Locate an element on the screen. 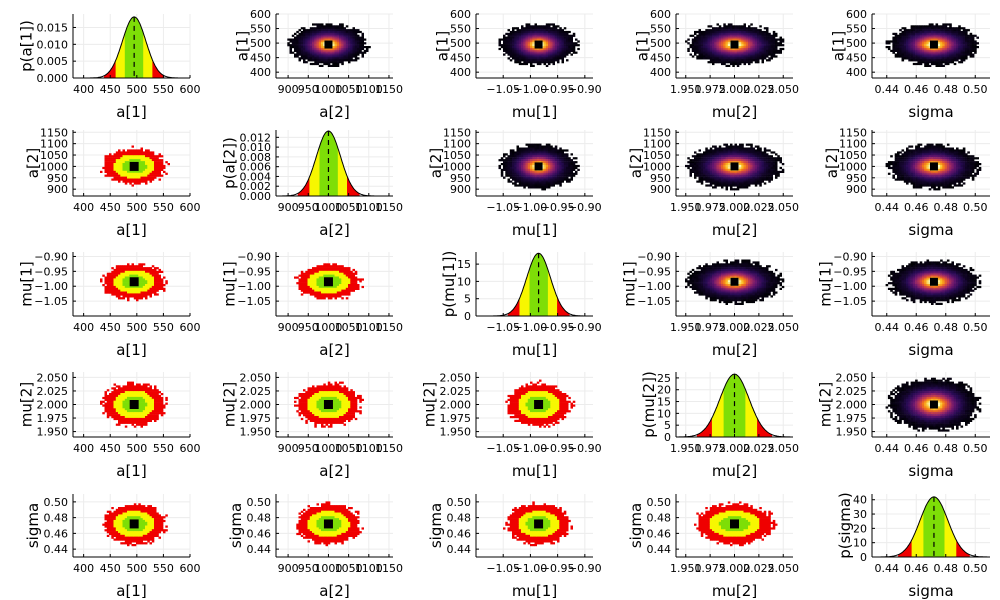 The width and height of the screenshot is (1000, 600). y-tick-label: 400 is located at coordinates (856, 72).